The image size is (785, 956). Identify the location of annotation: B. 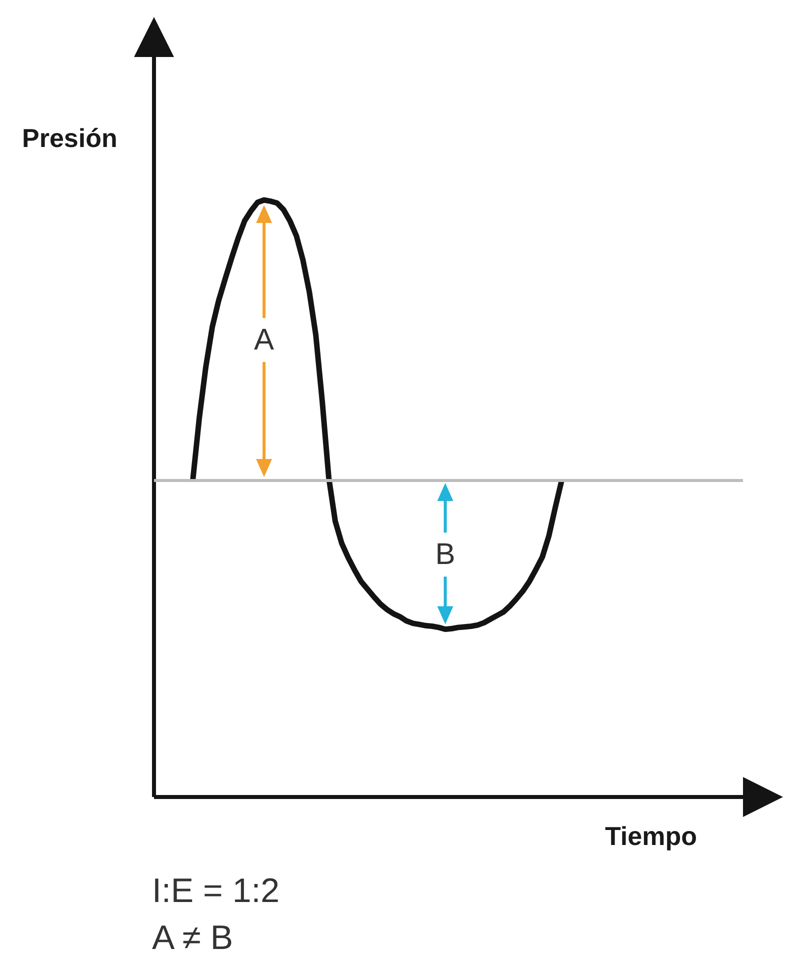
(445, 555).